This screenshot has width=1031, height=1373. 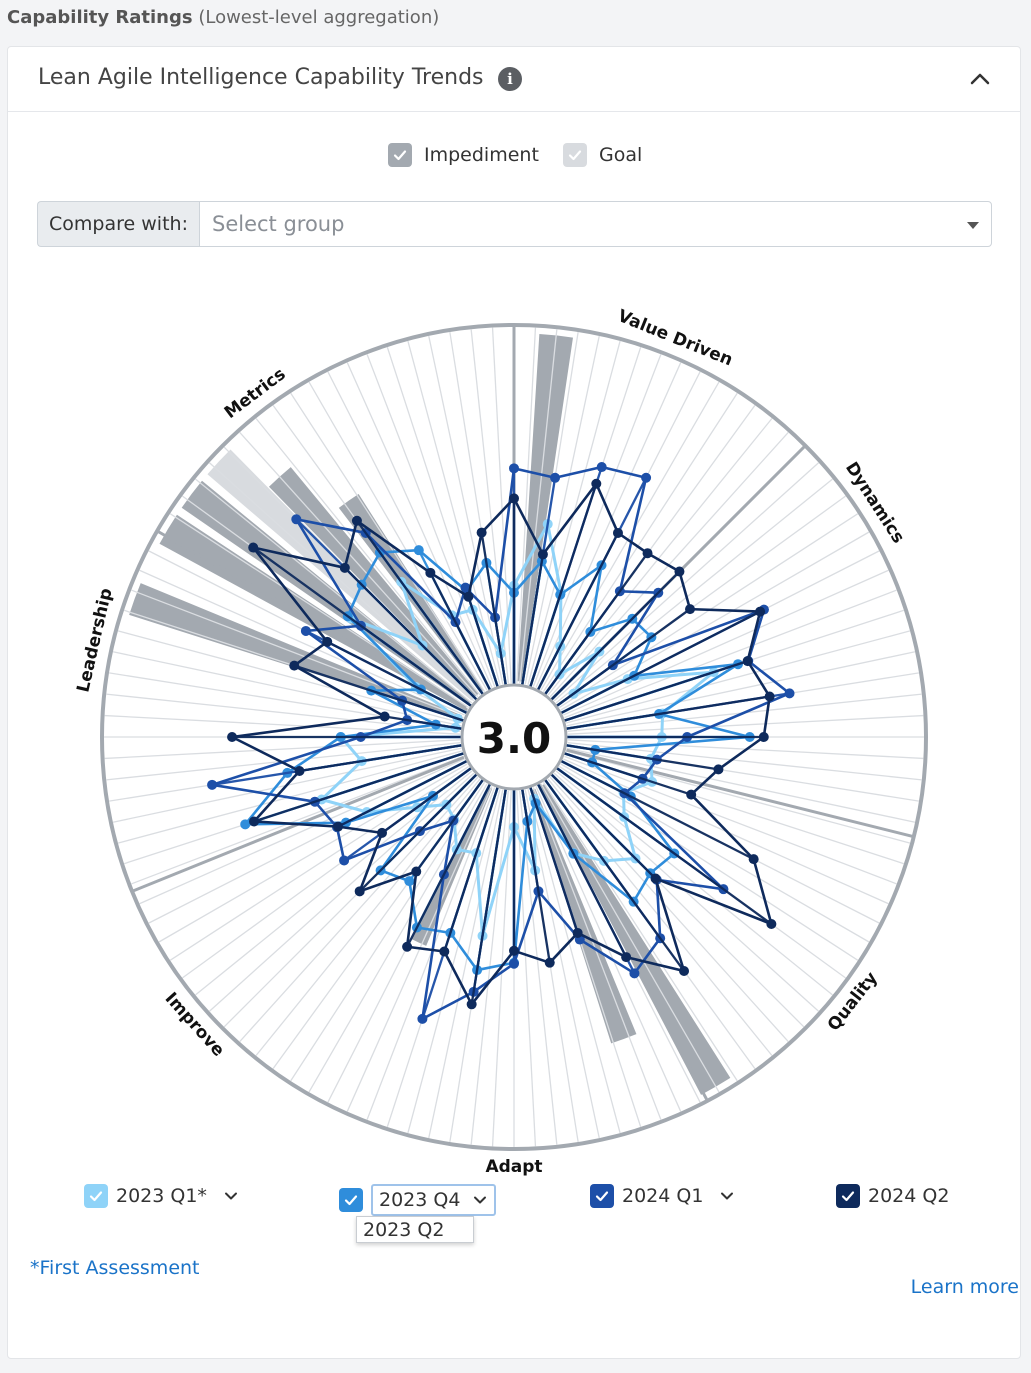 I want to click on series-ray, so click(x=383, y=642).